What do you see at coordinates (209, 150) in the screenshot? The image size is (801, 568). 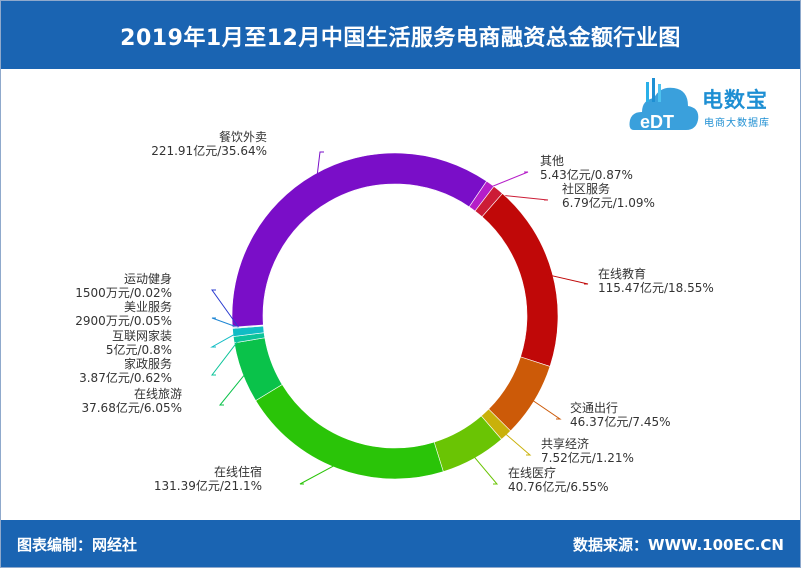 I see `slice-value-label-1: 221.91亿元/35.64%` at bounding box center [209, 150].